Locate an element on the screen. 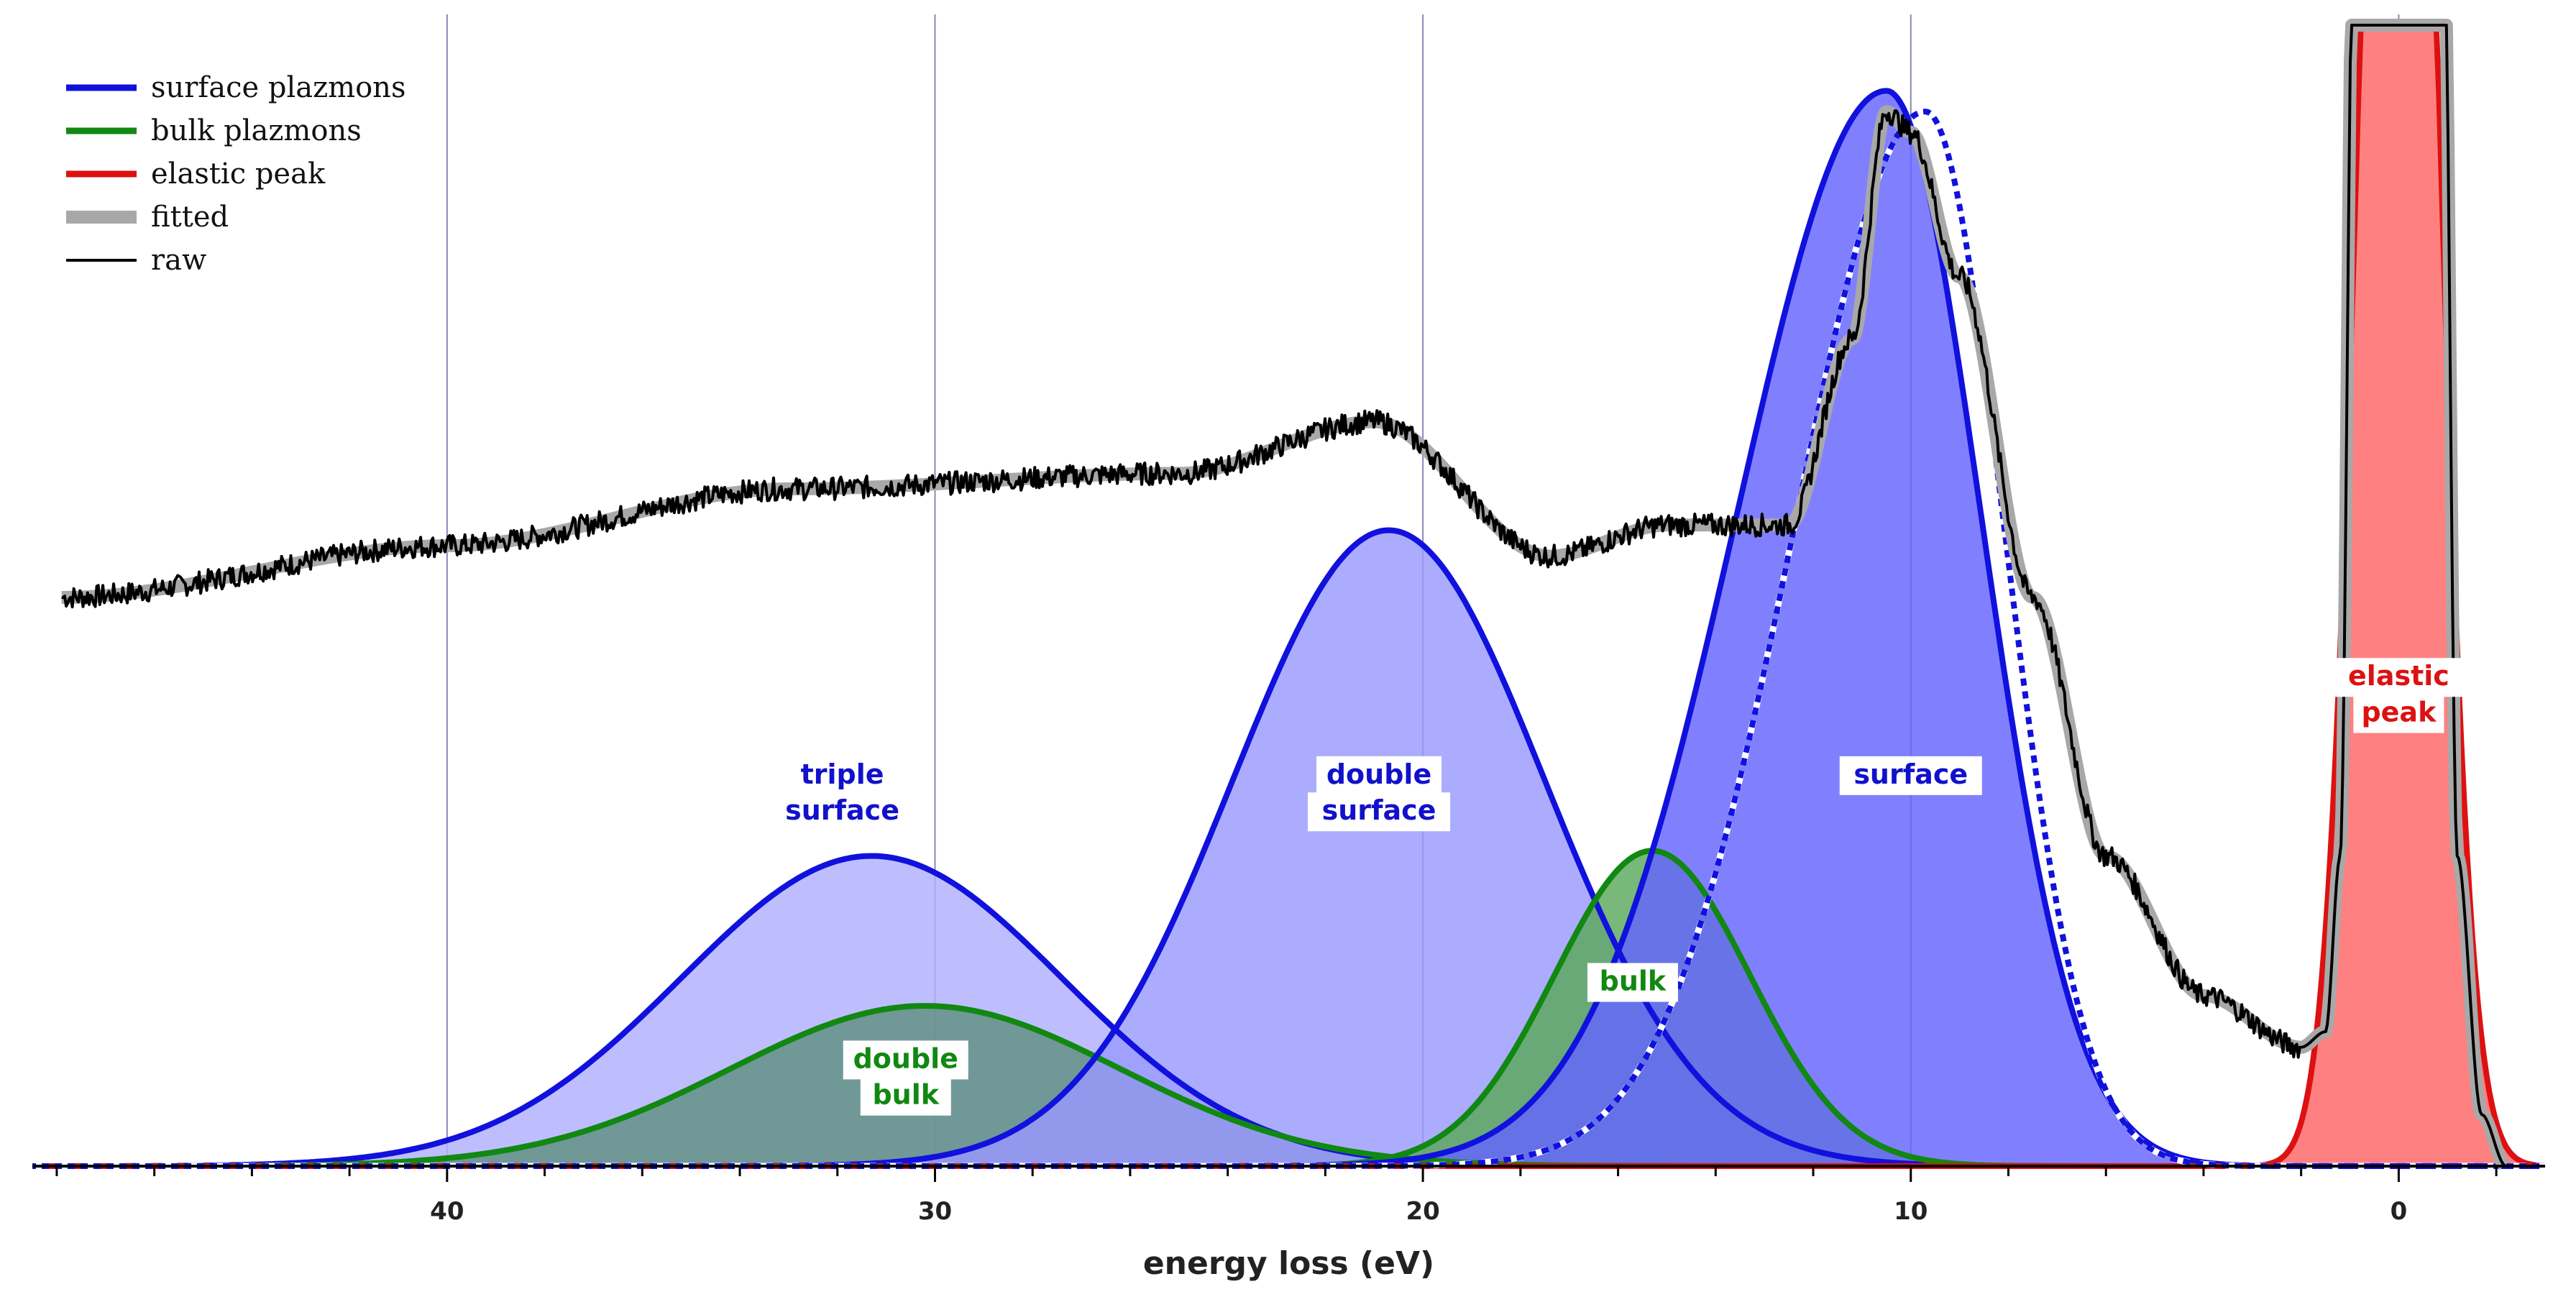  tick-label-0: 0 is located at coordinates (2399, 1211).